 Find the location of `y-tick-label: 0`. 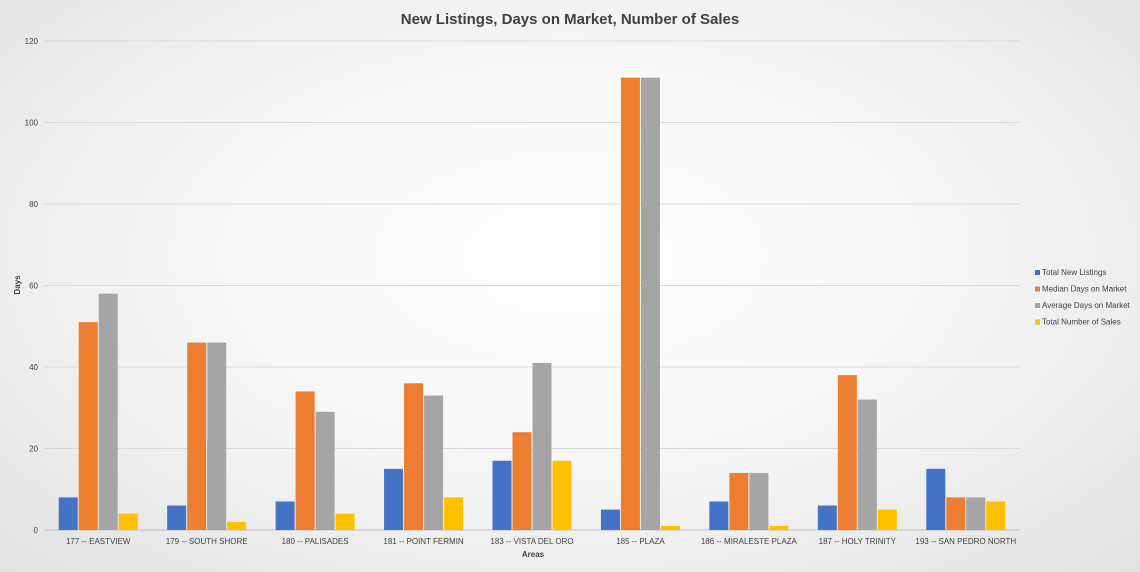

y-tick-label: 0 is located at coordinates (36, 530).